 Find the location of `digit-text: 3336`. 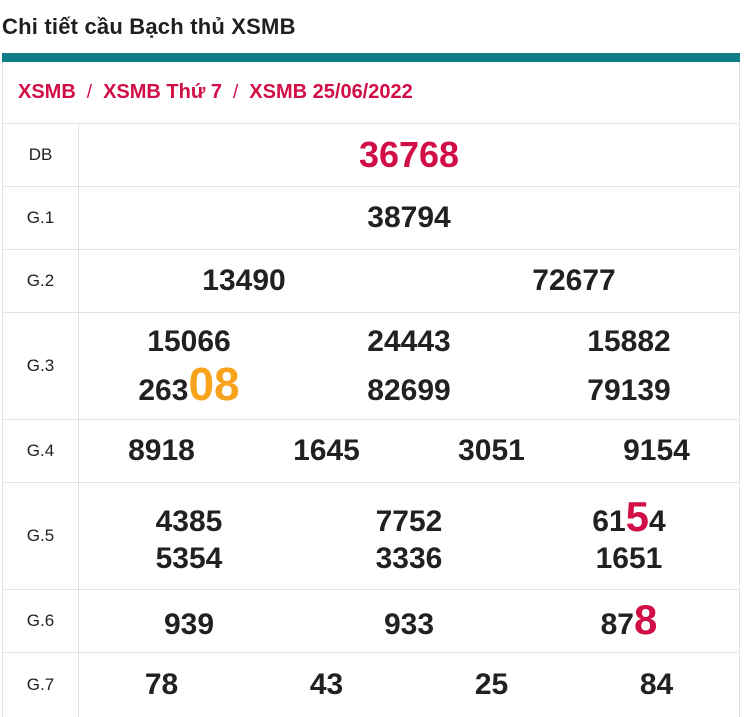

digit-text: 3336 is located at coordinates (409, 558).